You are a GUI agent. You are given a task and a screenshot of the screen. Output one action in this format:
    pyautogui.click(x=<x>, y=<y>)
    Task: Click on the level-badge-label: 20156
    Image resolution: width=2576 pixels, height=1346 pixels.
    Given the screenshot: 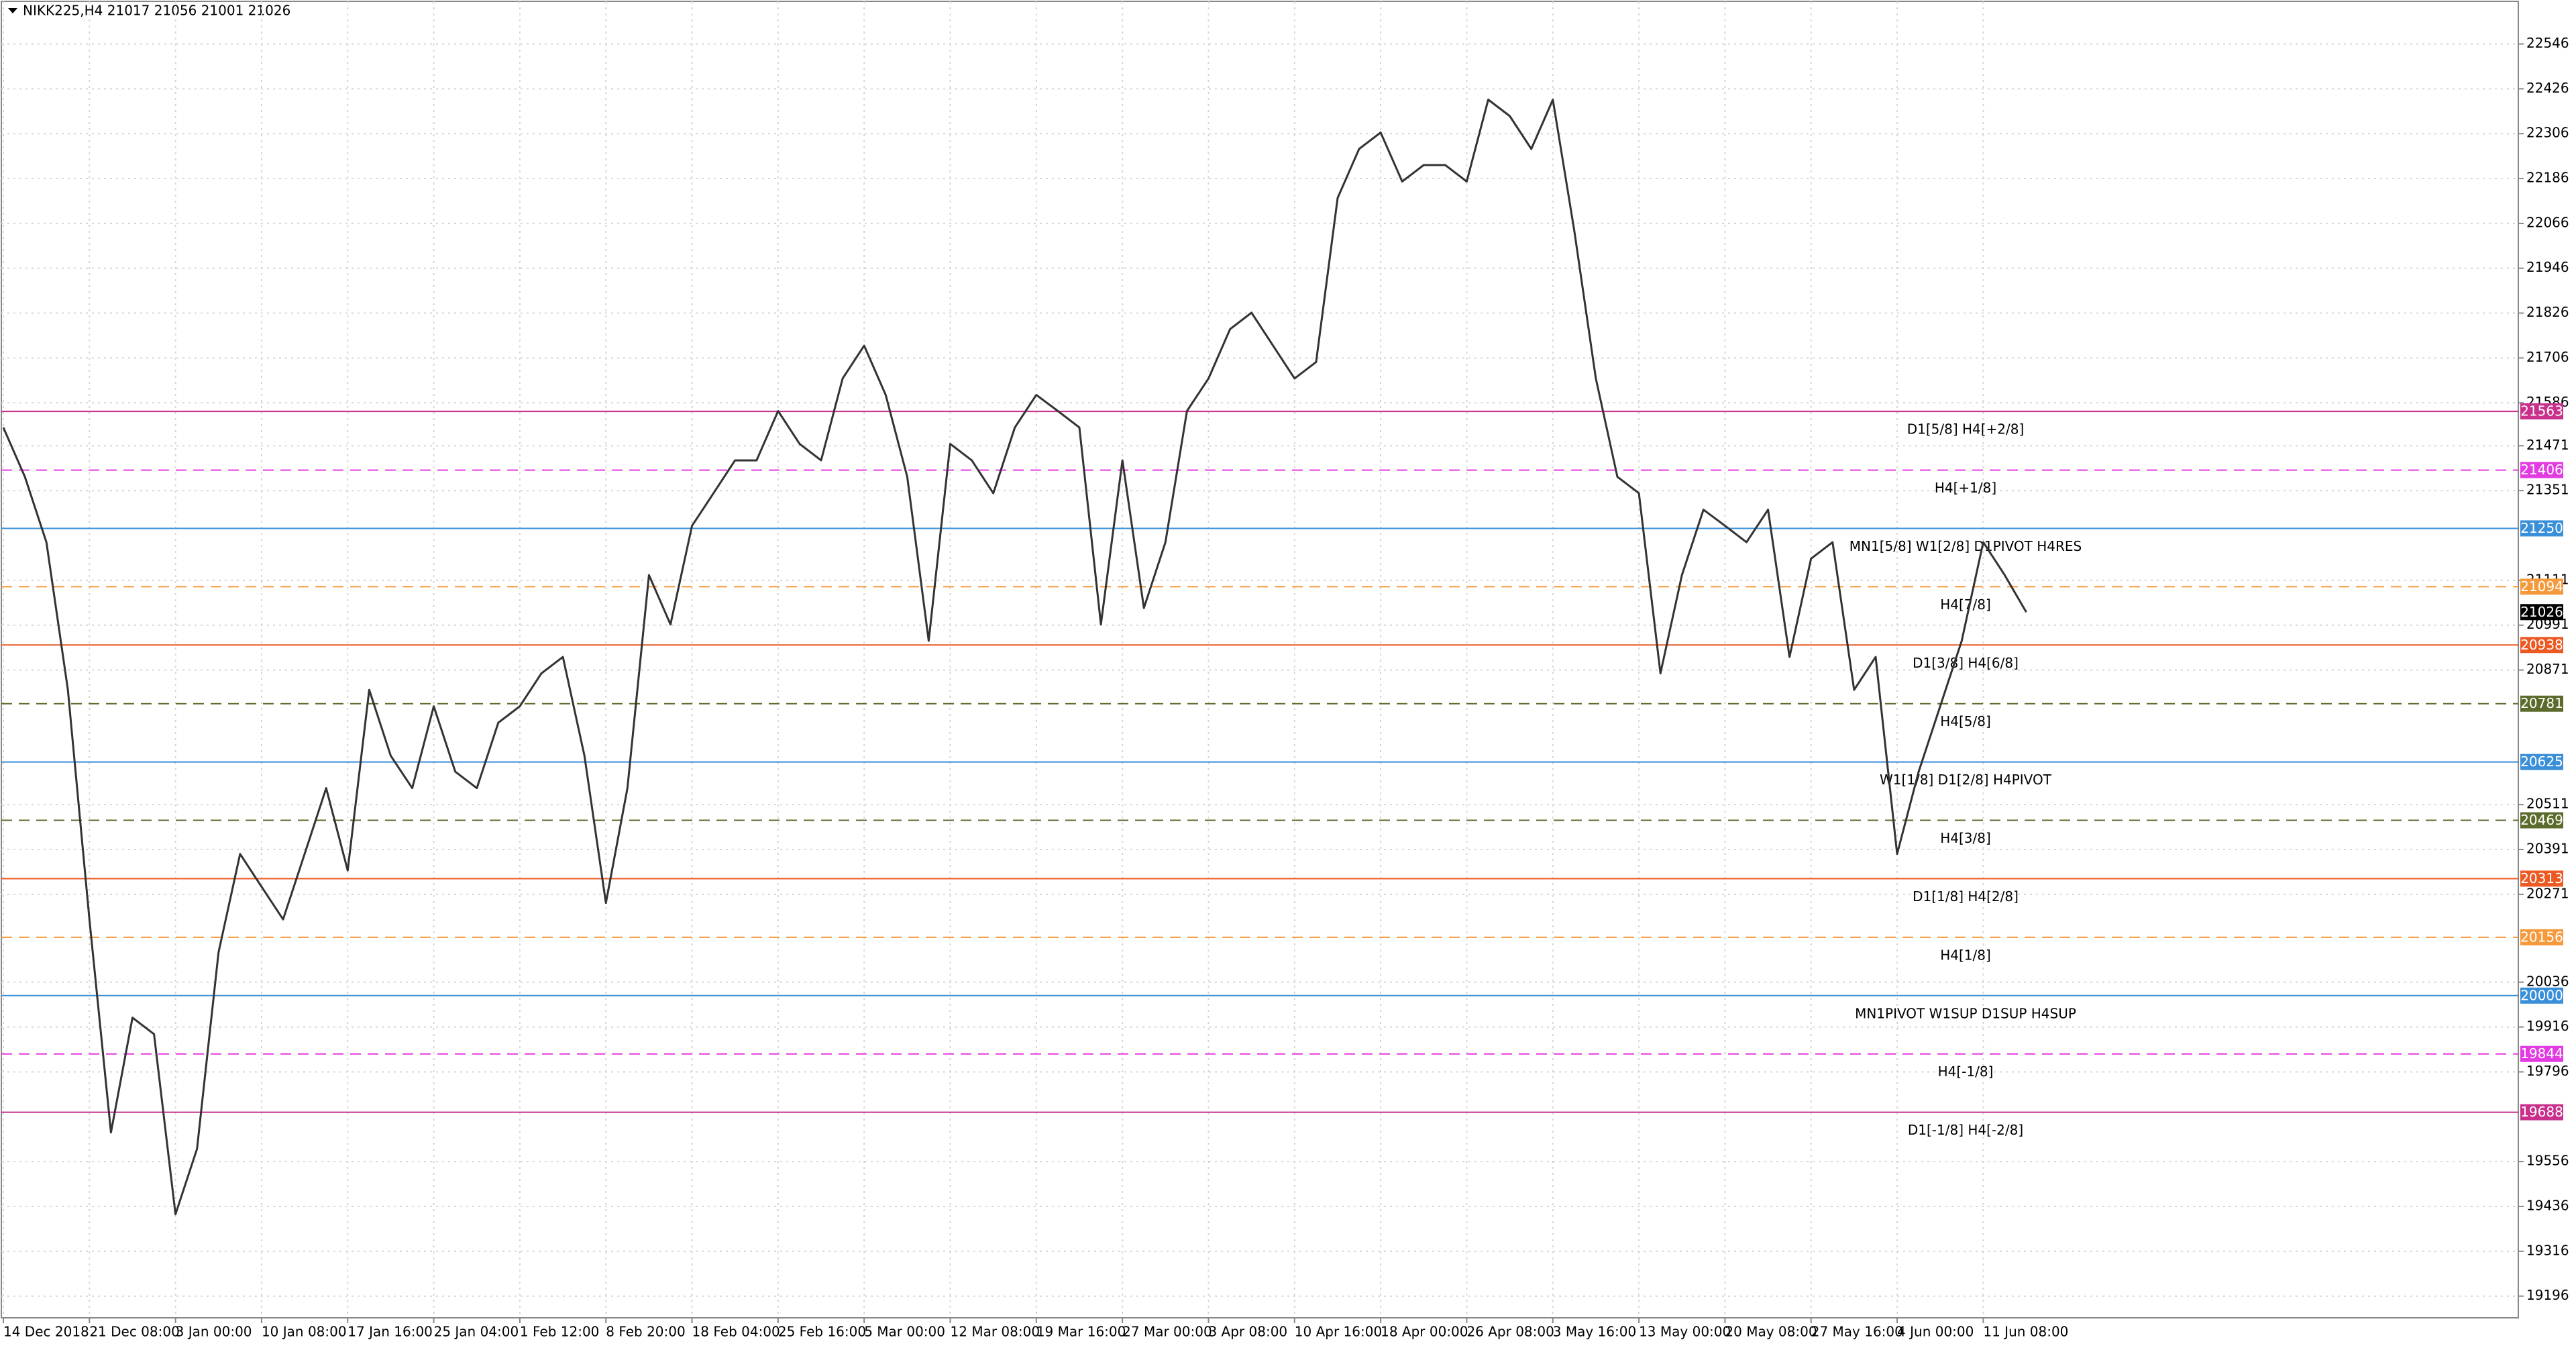 What is the action you would take?
    pyautogui.click(x=2541, y=937)
    